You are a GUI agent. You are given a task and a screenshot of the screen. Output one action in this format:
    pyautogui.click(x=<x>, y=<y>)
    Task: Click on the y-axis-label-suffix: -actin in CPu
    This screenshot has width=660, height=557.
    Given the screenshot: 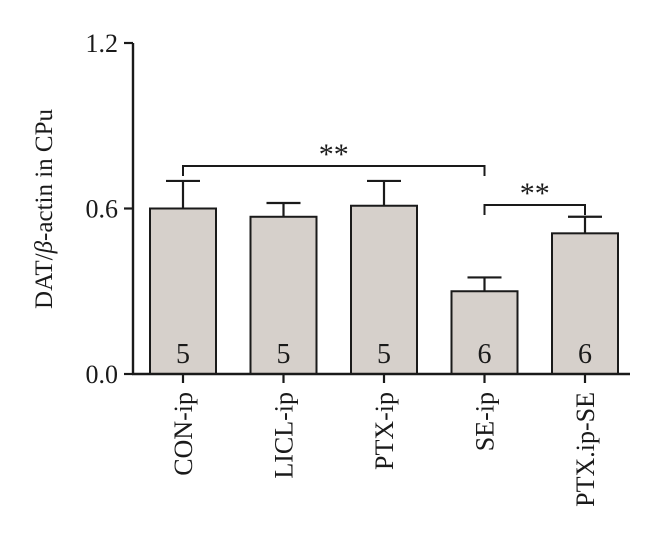 What is the action you would take?
    pyautogui.click(x=44, y=175)
    